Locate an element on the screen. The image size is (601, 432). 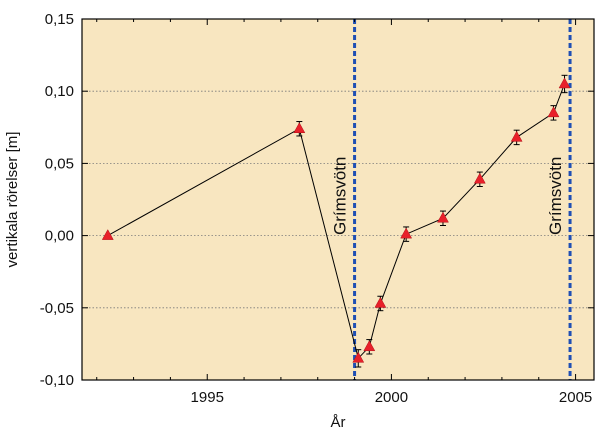
x-tick-label: 1995 is located at coordinates (207, 397).